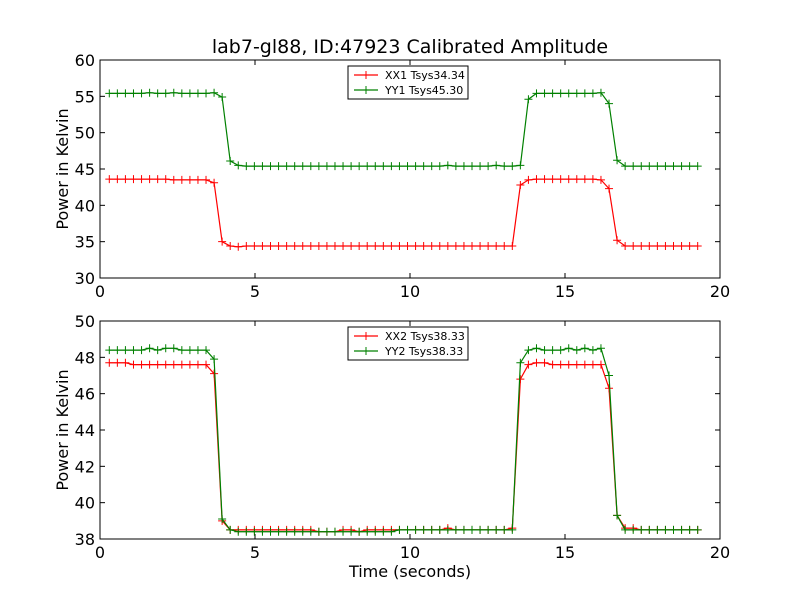  I want to click on y-tick-label: 48, so click(85, 357).